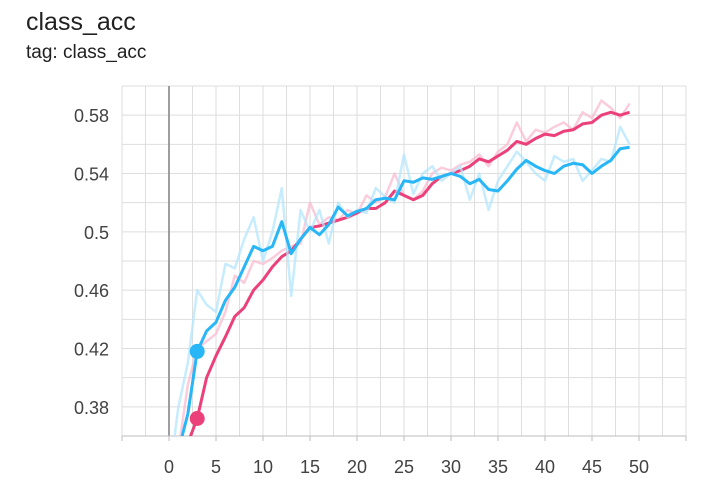 This screenshot has width=704, height=488. I want to click on x-tick-label: 30, so click(451, 467).